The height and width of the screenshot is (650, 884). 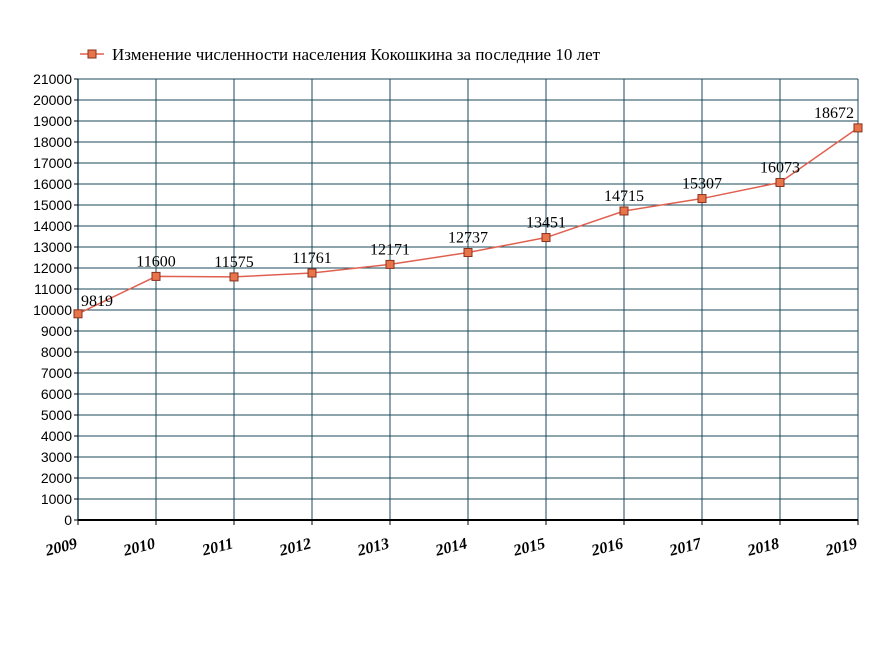 What do you see at coordinates (56, 352) in the screenshot?
I see `y-tick-label: 8000` at bounding box center [56, 352].